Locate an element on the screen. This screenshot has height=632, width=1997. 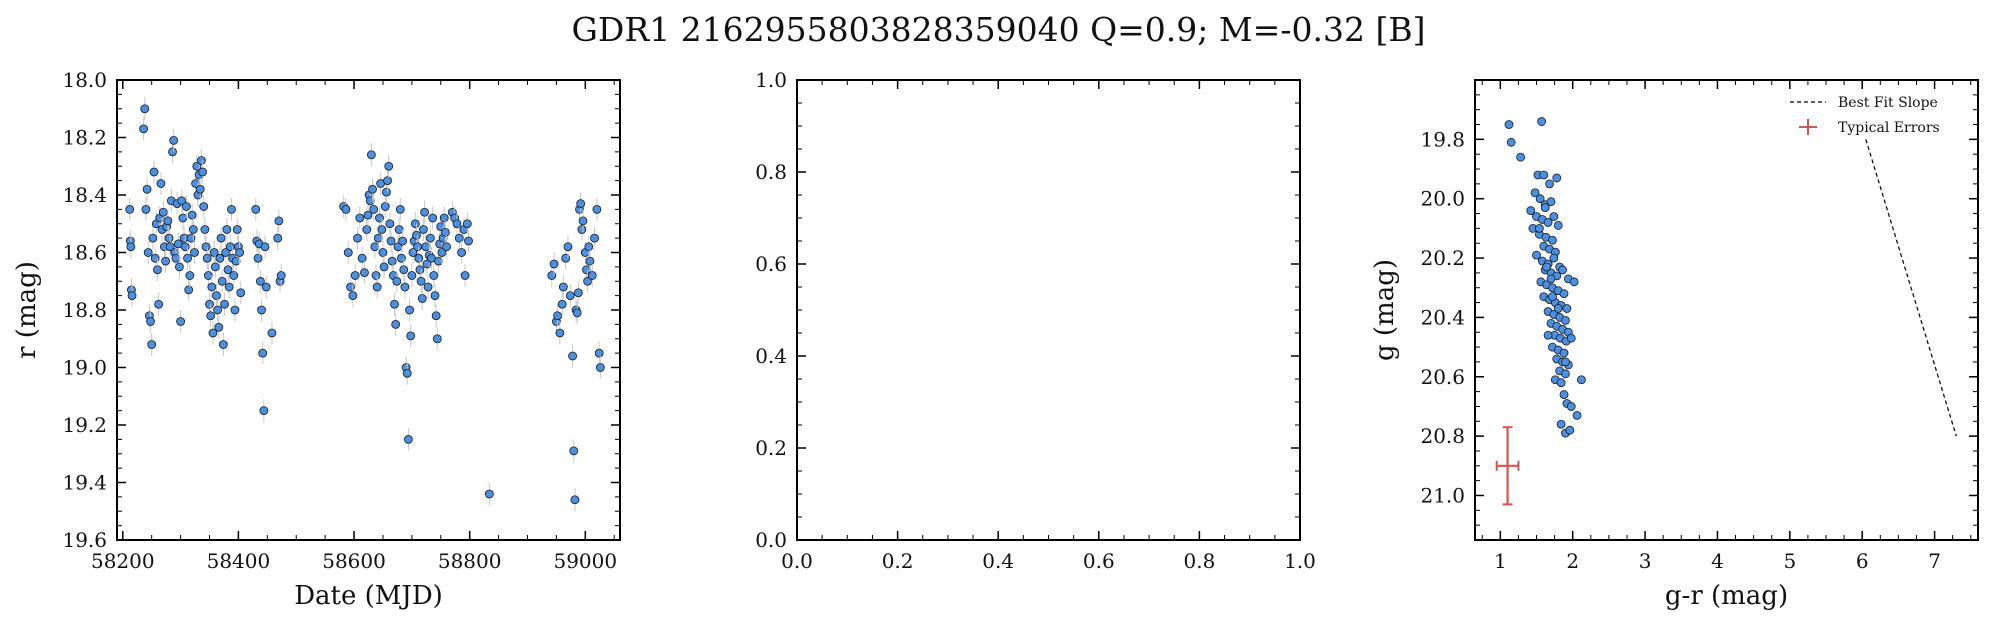
x-tick-label: 7 is located at coordinates (1934, 561).